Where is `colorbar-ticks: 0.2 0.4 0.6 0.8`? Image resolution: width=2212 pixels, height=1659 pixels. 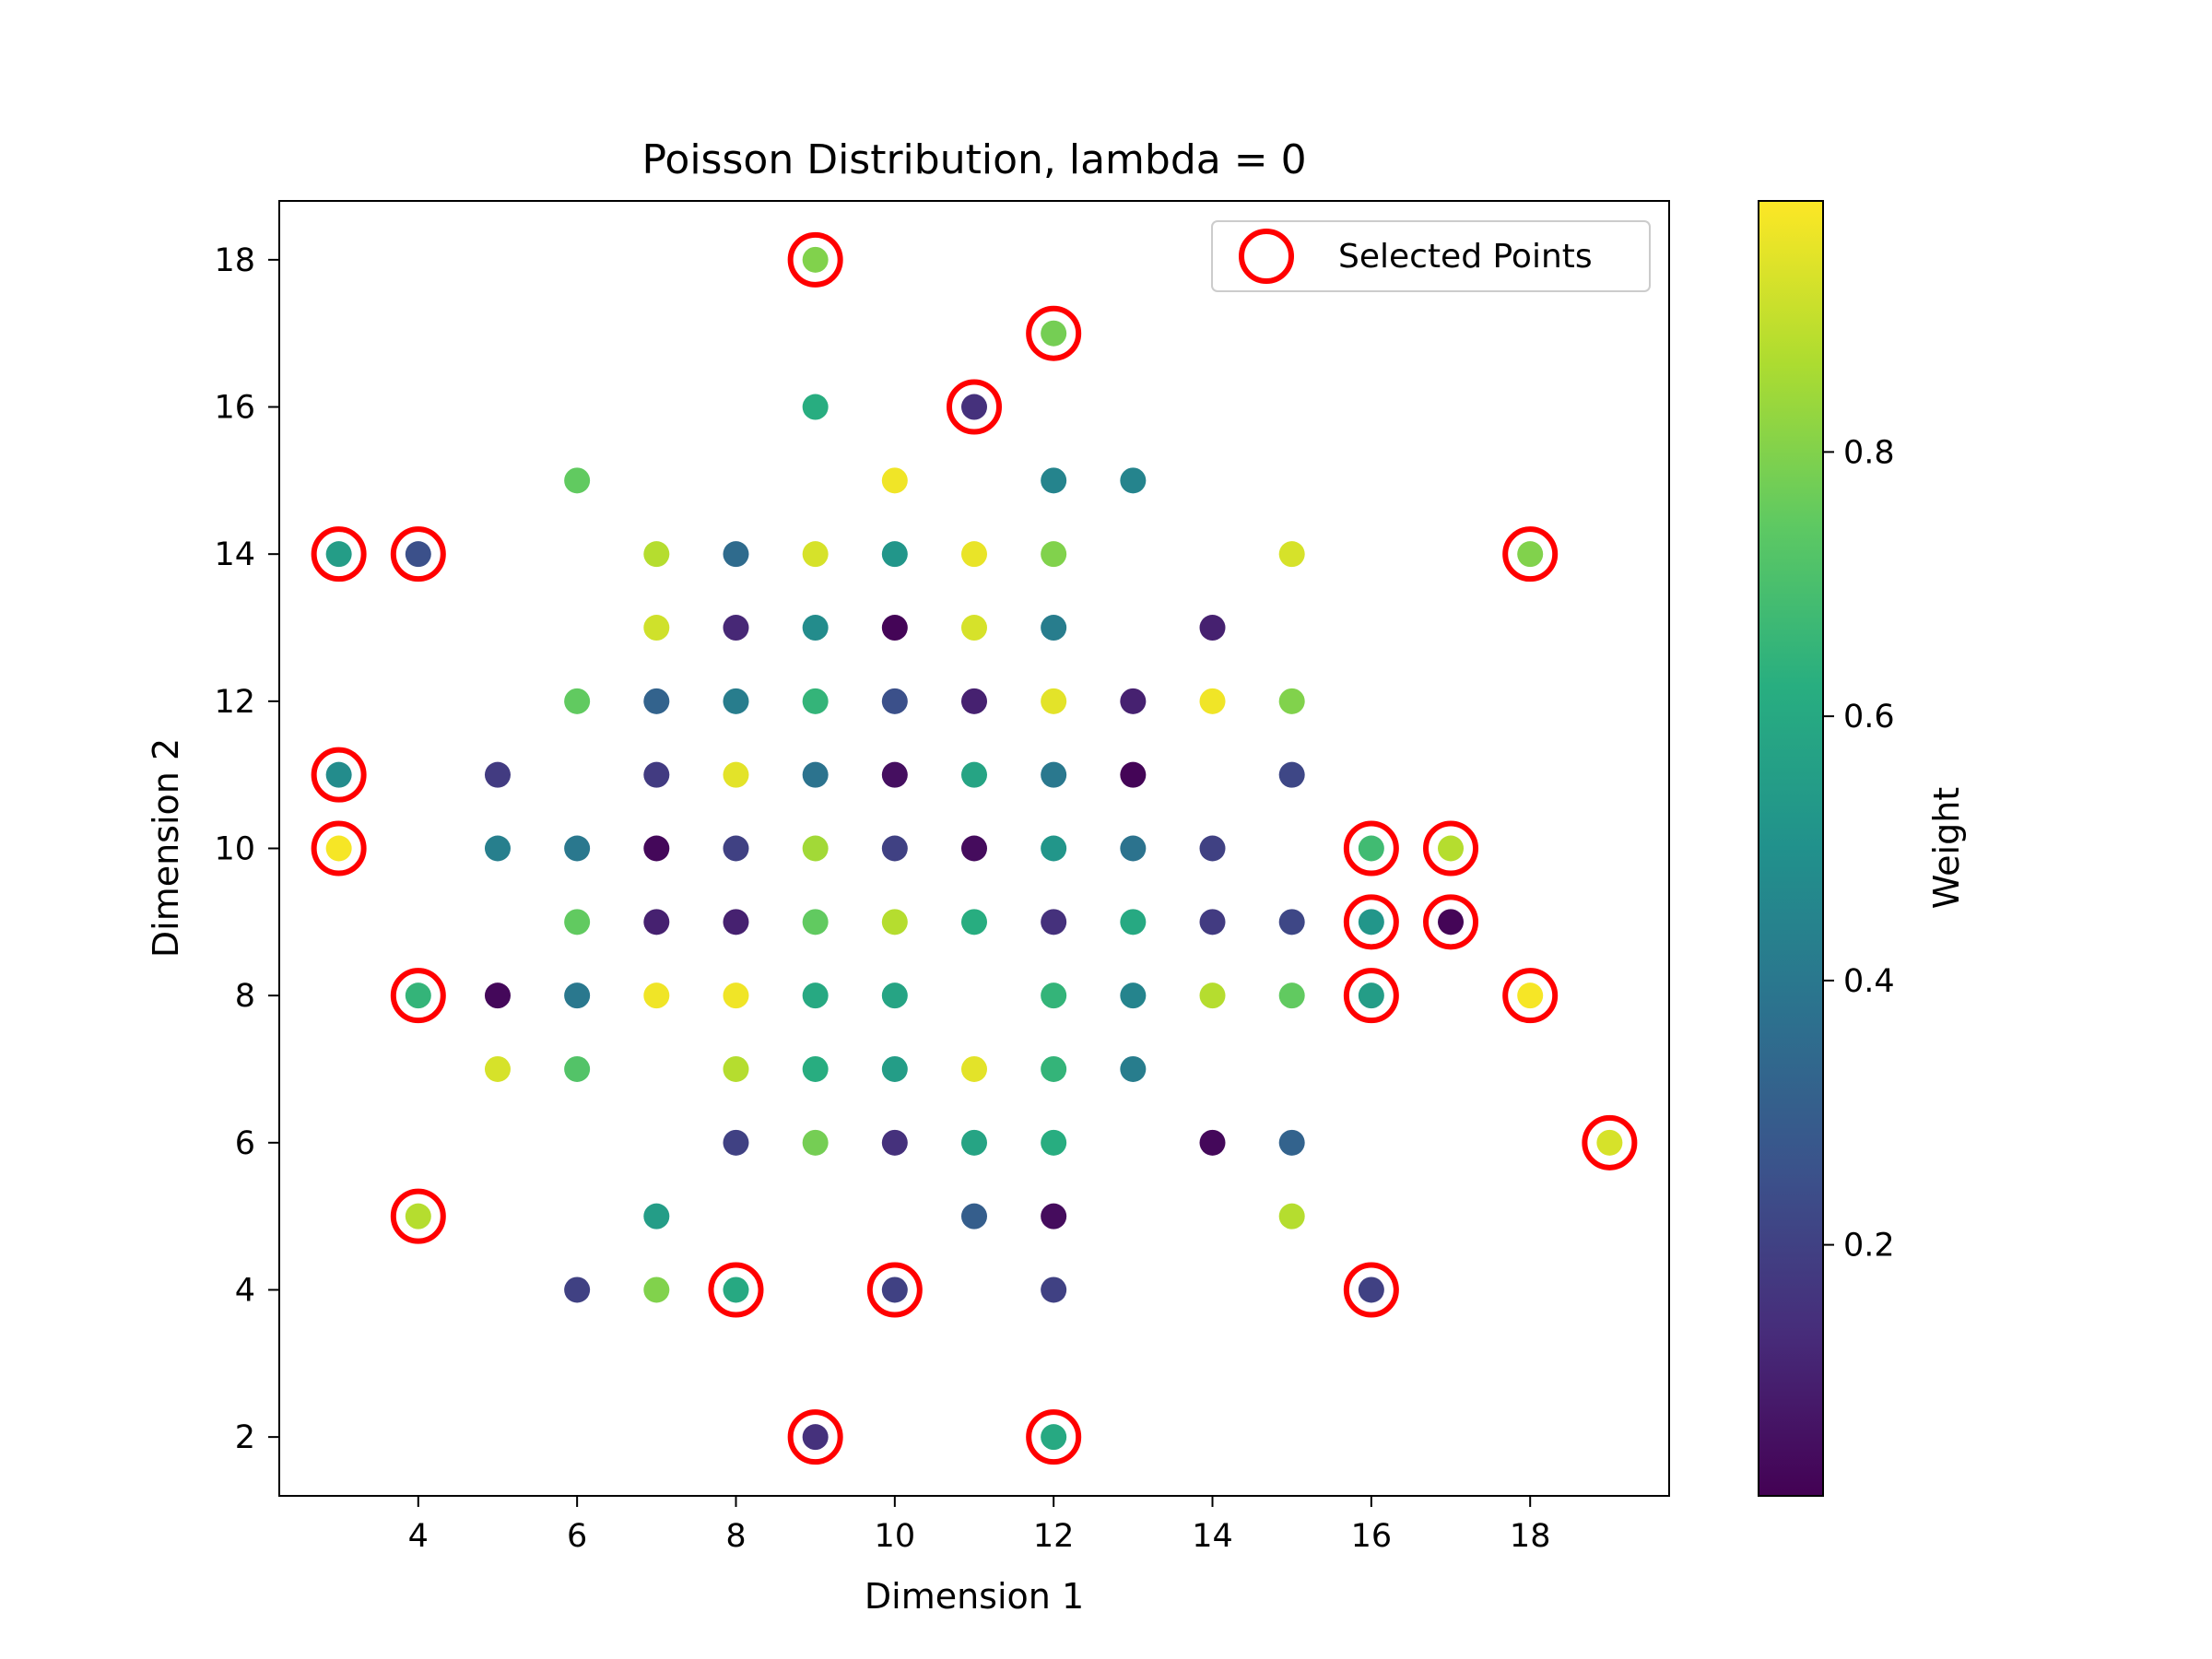
colorbar-ticks: 0.2 0.4 0.6 0.8 is located at coordinates (1859, 849).